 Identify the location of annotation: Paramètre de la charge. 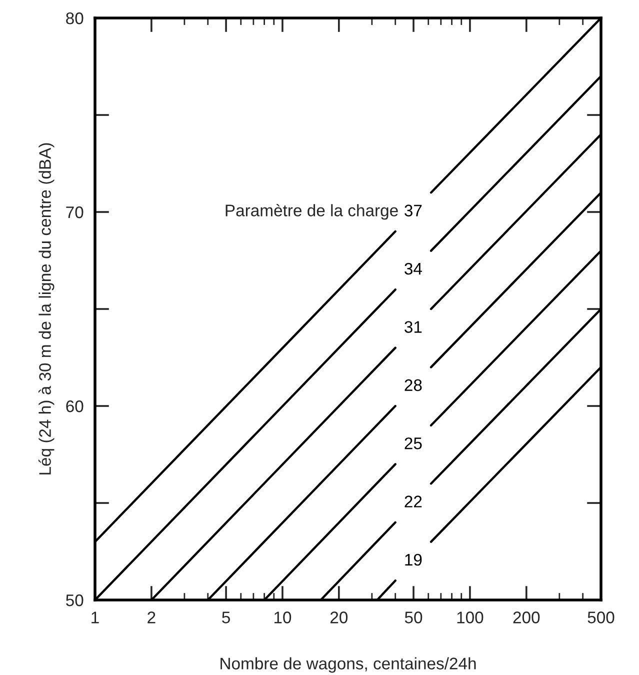
(312, 212).